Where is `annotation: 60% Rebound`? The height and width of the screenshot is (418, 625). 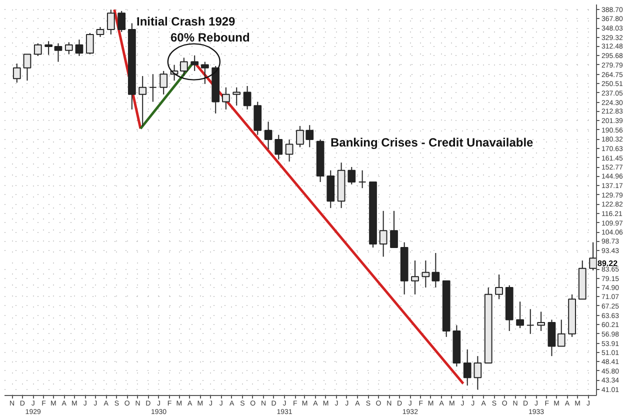
annotation: 60% Rebound is located at coordinates (210, 37).